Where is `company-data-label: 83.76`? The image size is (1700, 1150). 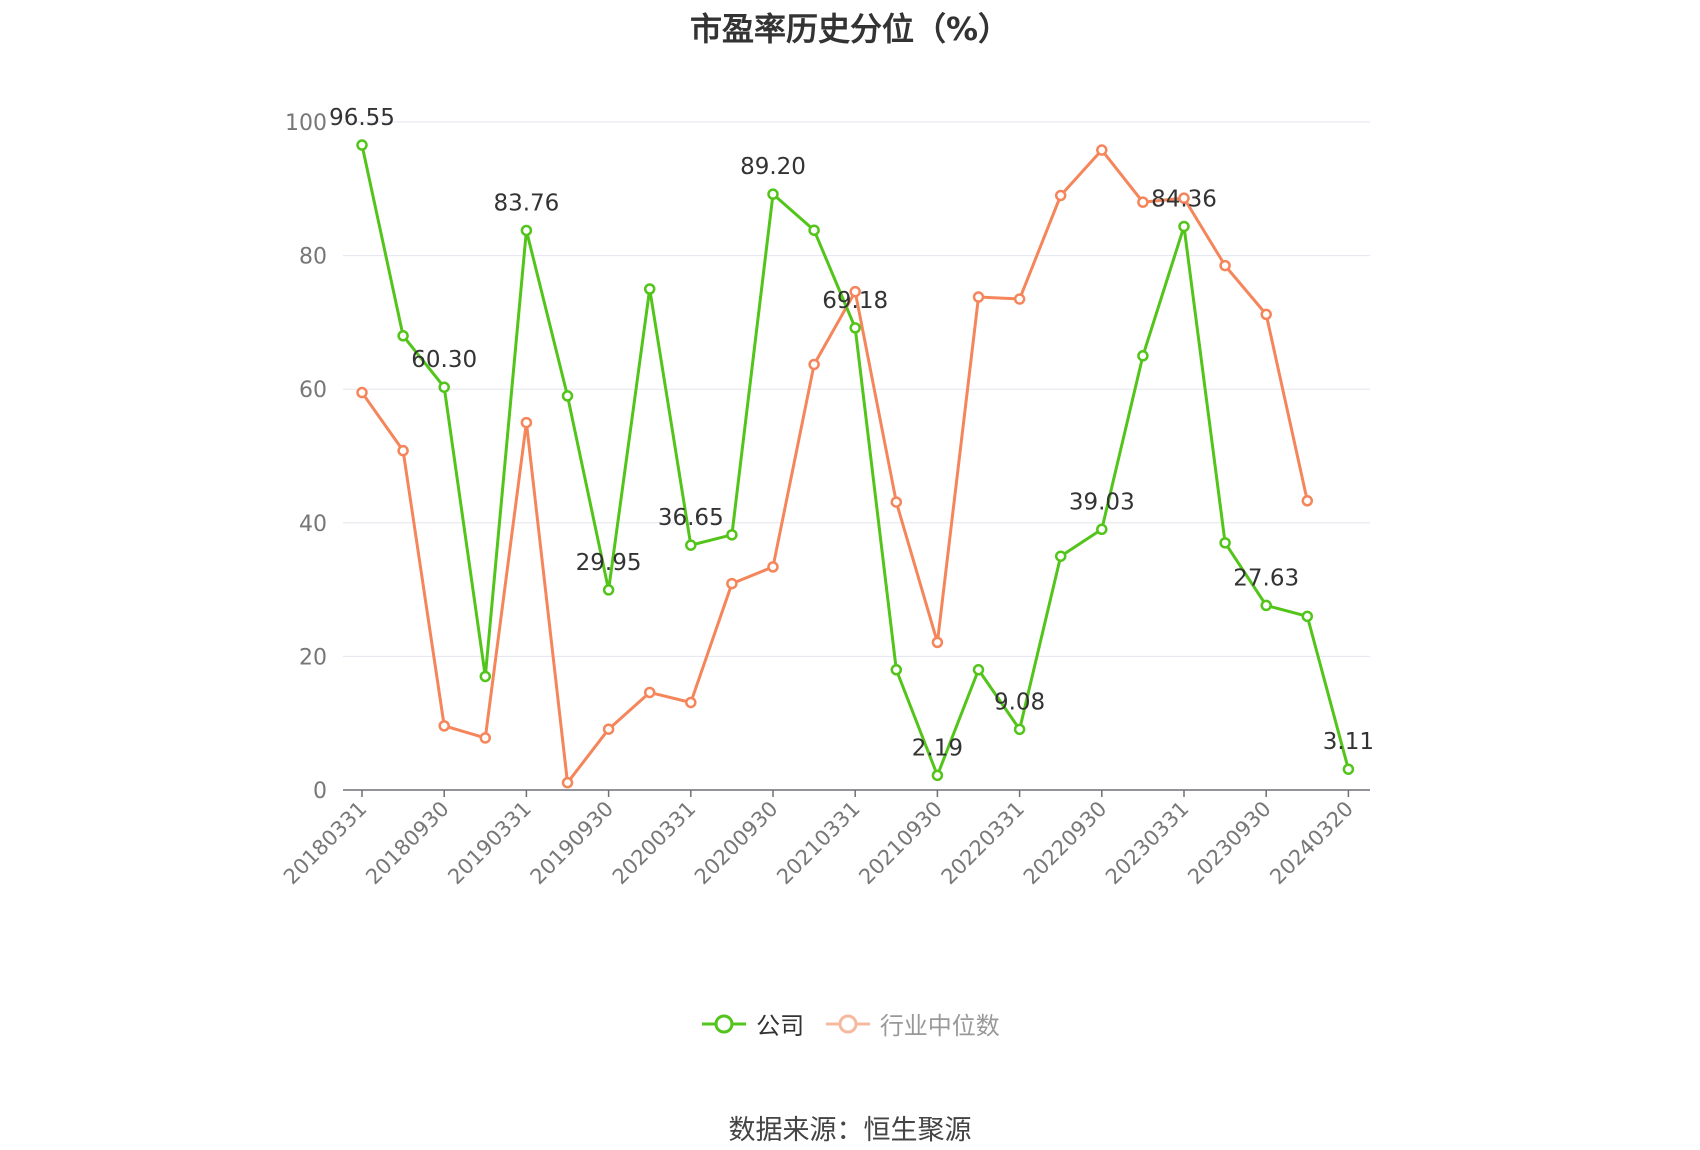 company-data-label: 83.76 is located at coordinates (526, 203).